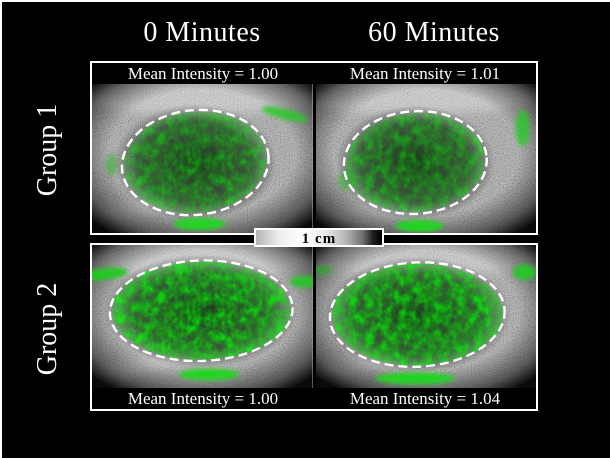  I want to click on ultrasound-image-g1-60min, so click(425, 158).